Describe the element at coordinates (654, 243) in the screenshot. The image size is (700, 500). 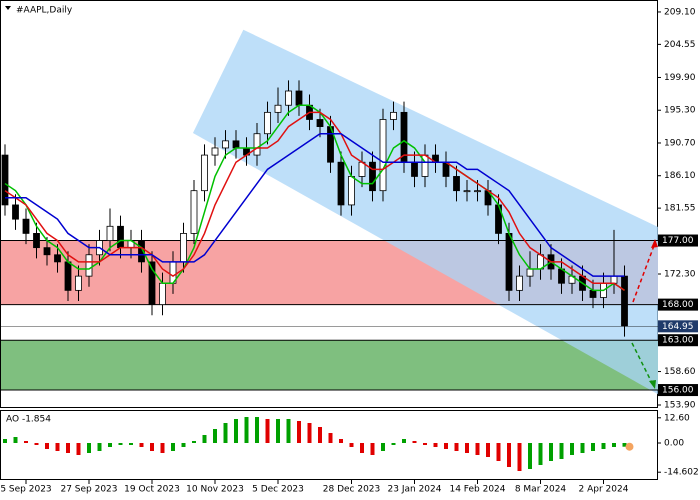
I see `up-arrow-head` at that location.